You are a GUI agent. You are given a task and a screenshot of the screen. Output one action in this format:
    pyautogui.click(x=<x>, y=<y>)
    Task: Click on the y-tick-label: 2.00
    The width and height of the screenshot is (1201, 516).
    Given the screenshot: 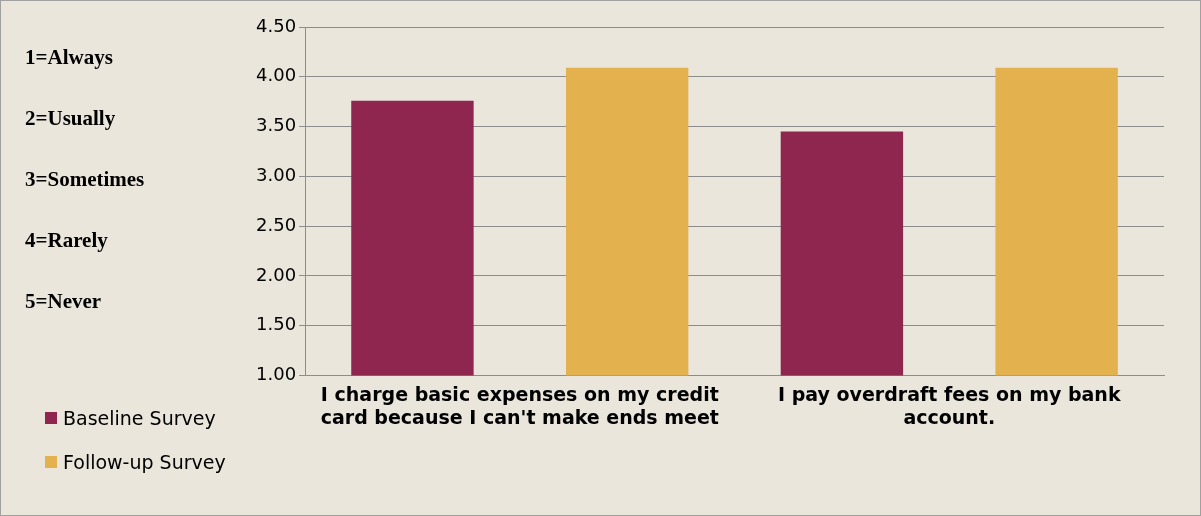 What is the action you would take?
    pyautogui.click(x=276, y=274)
    